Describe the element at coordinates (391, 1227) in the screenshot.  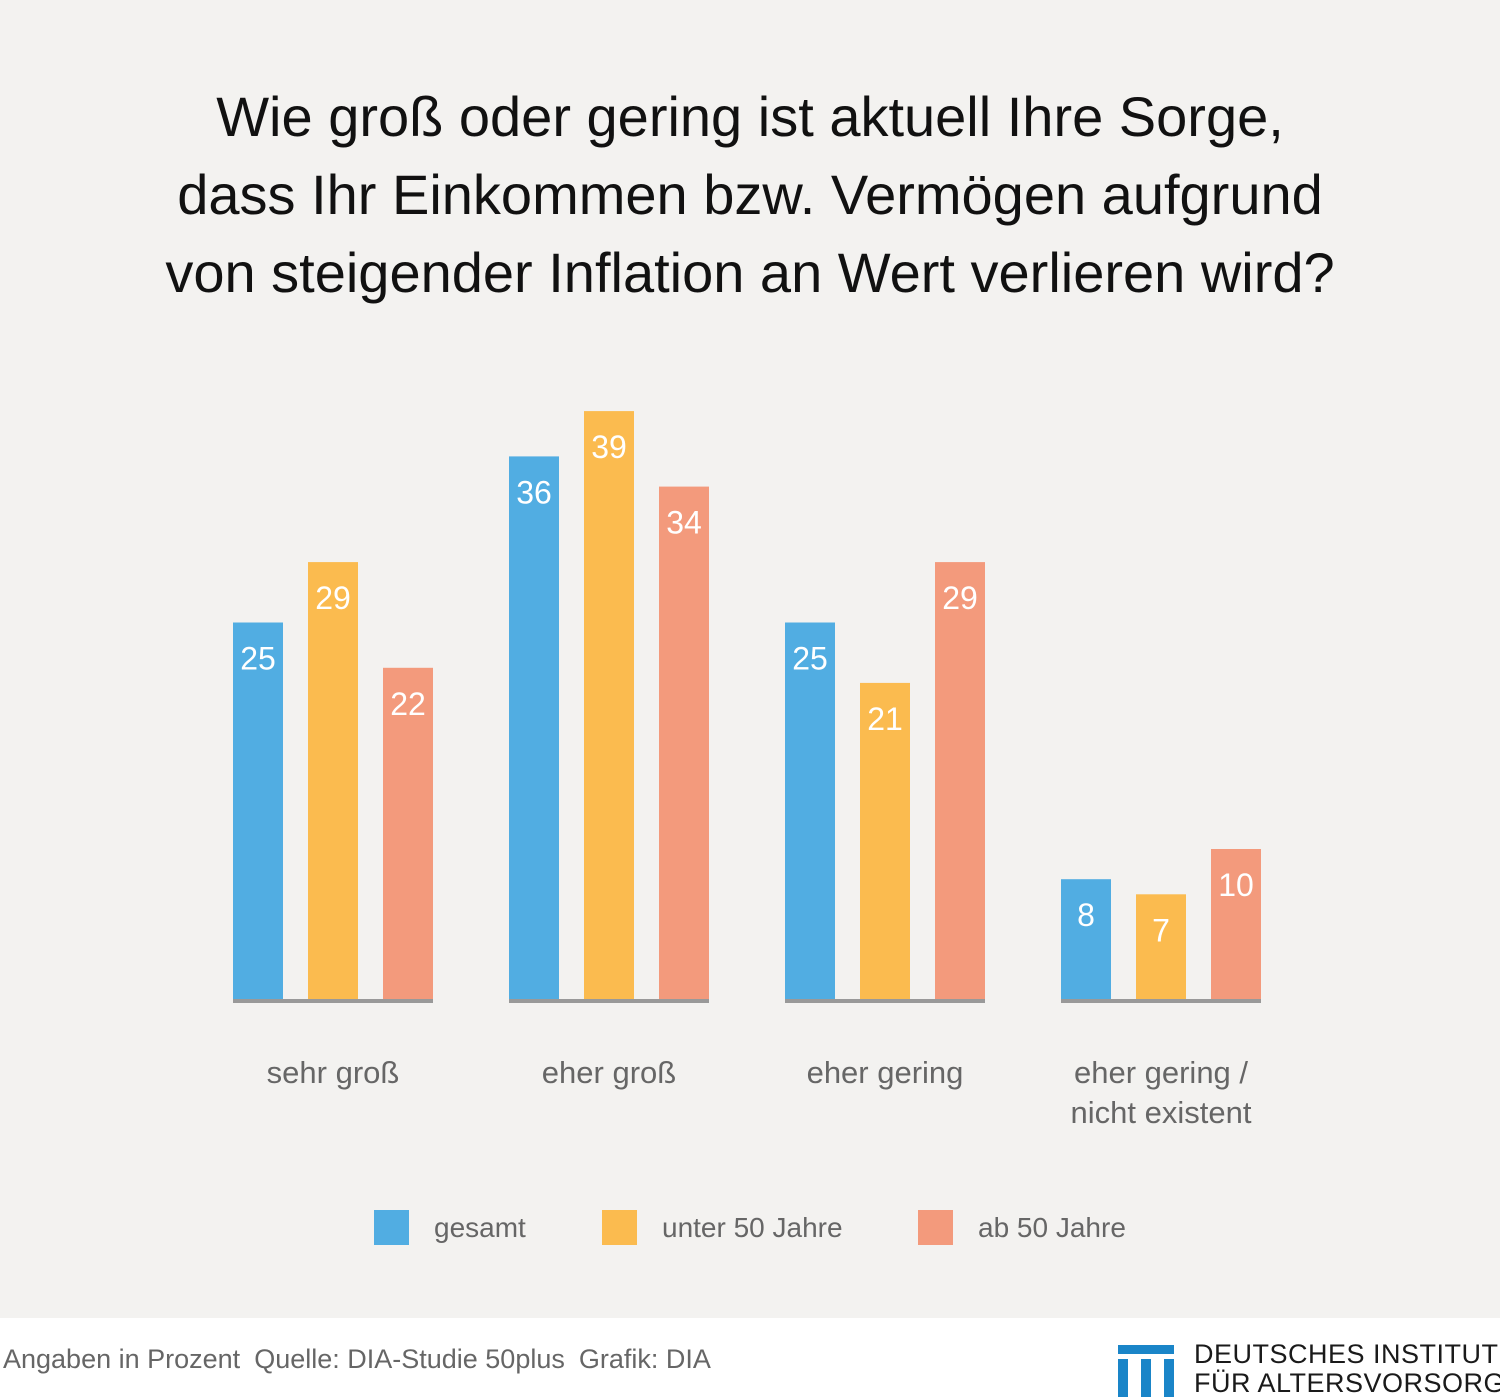
I see `legend-swatch-gesamt` at that location.